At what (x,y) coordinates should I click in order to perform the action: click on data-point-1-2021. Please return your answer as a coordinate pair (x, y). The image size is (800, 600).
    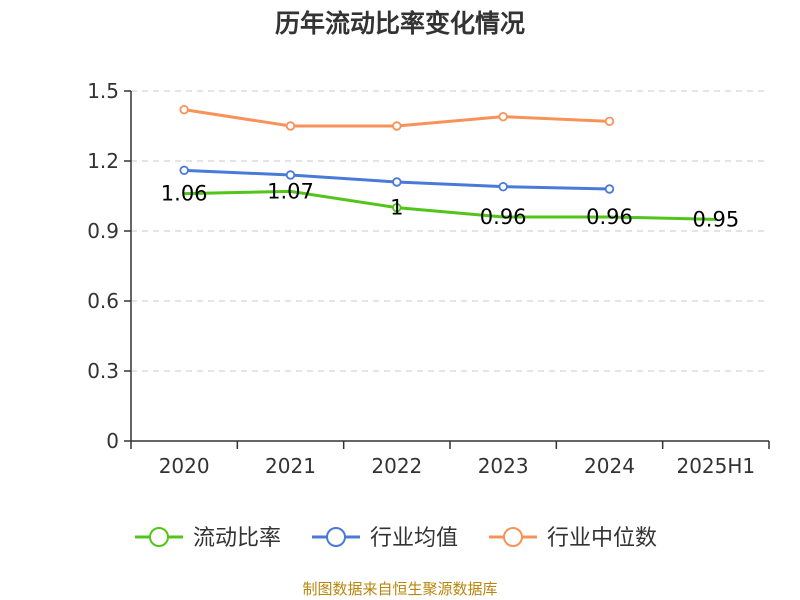
    Looking at the image, I should click on (290, 175).